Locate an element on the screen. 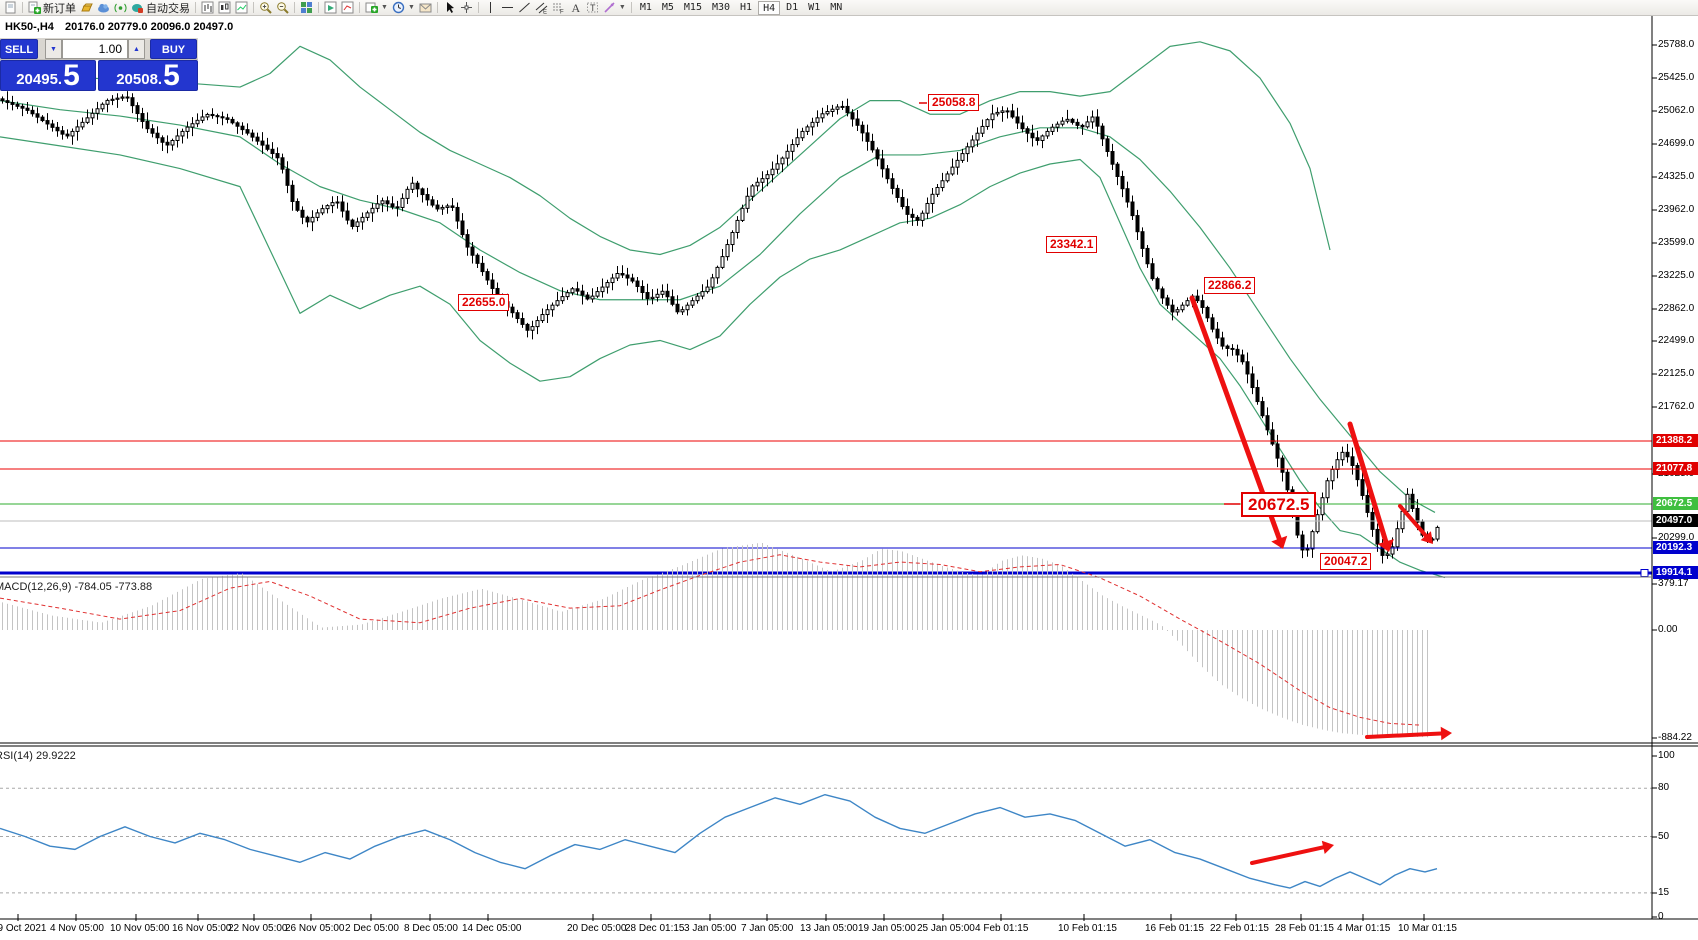 Image resolution: width=1698 pixels, height=940 pixels. macd-indicator-label: MACD(12,26,9) -784.05 -773.88 is located at coordinates (76, 587).